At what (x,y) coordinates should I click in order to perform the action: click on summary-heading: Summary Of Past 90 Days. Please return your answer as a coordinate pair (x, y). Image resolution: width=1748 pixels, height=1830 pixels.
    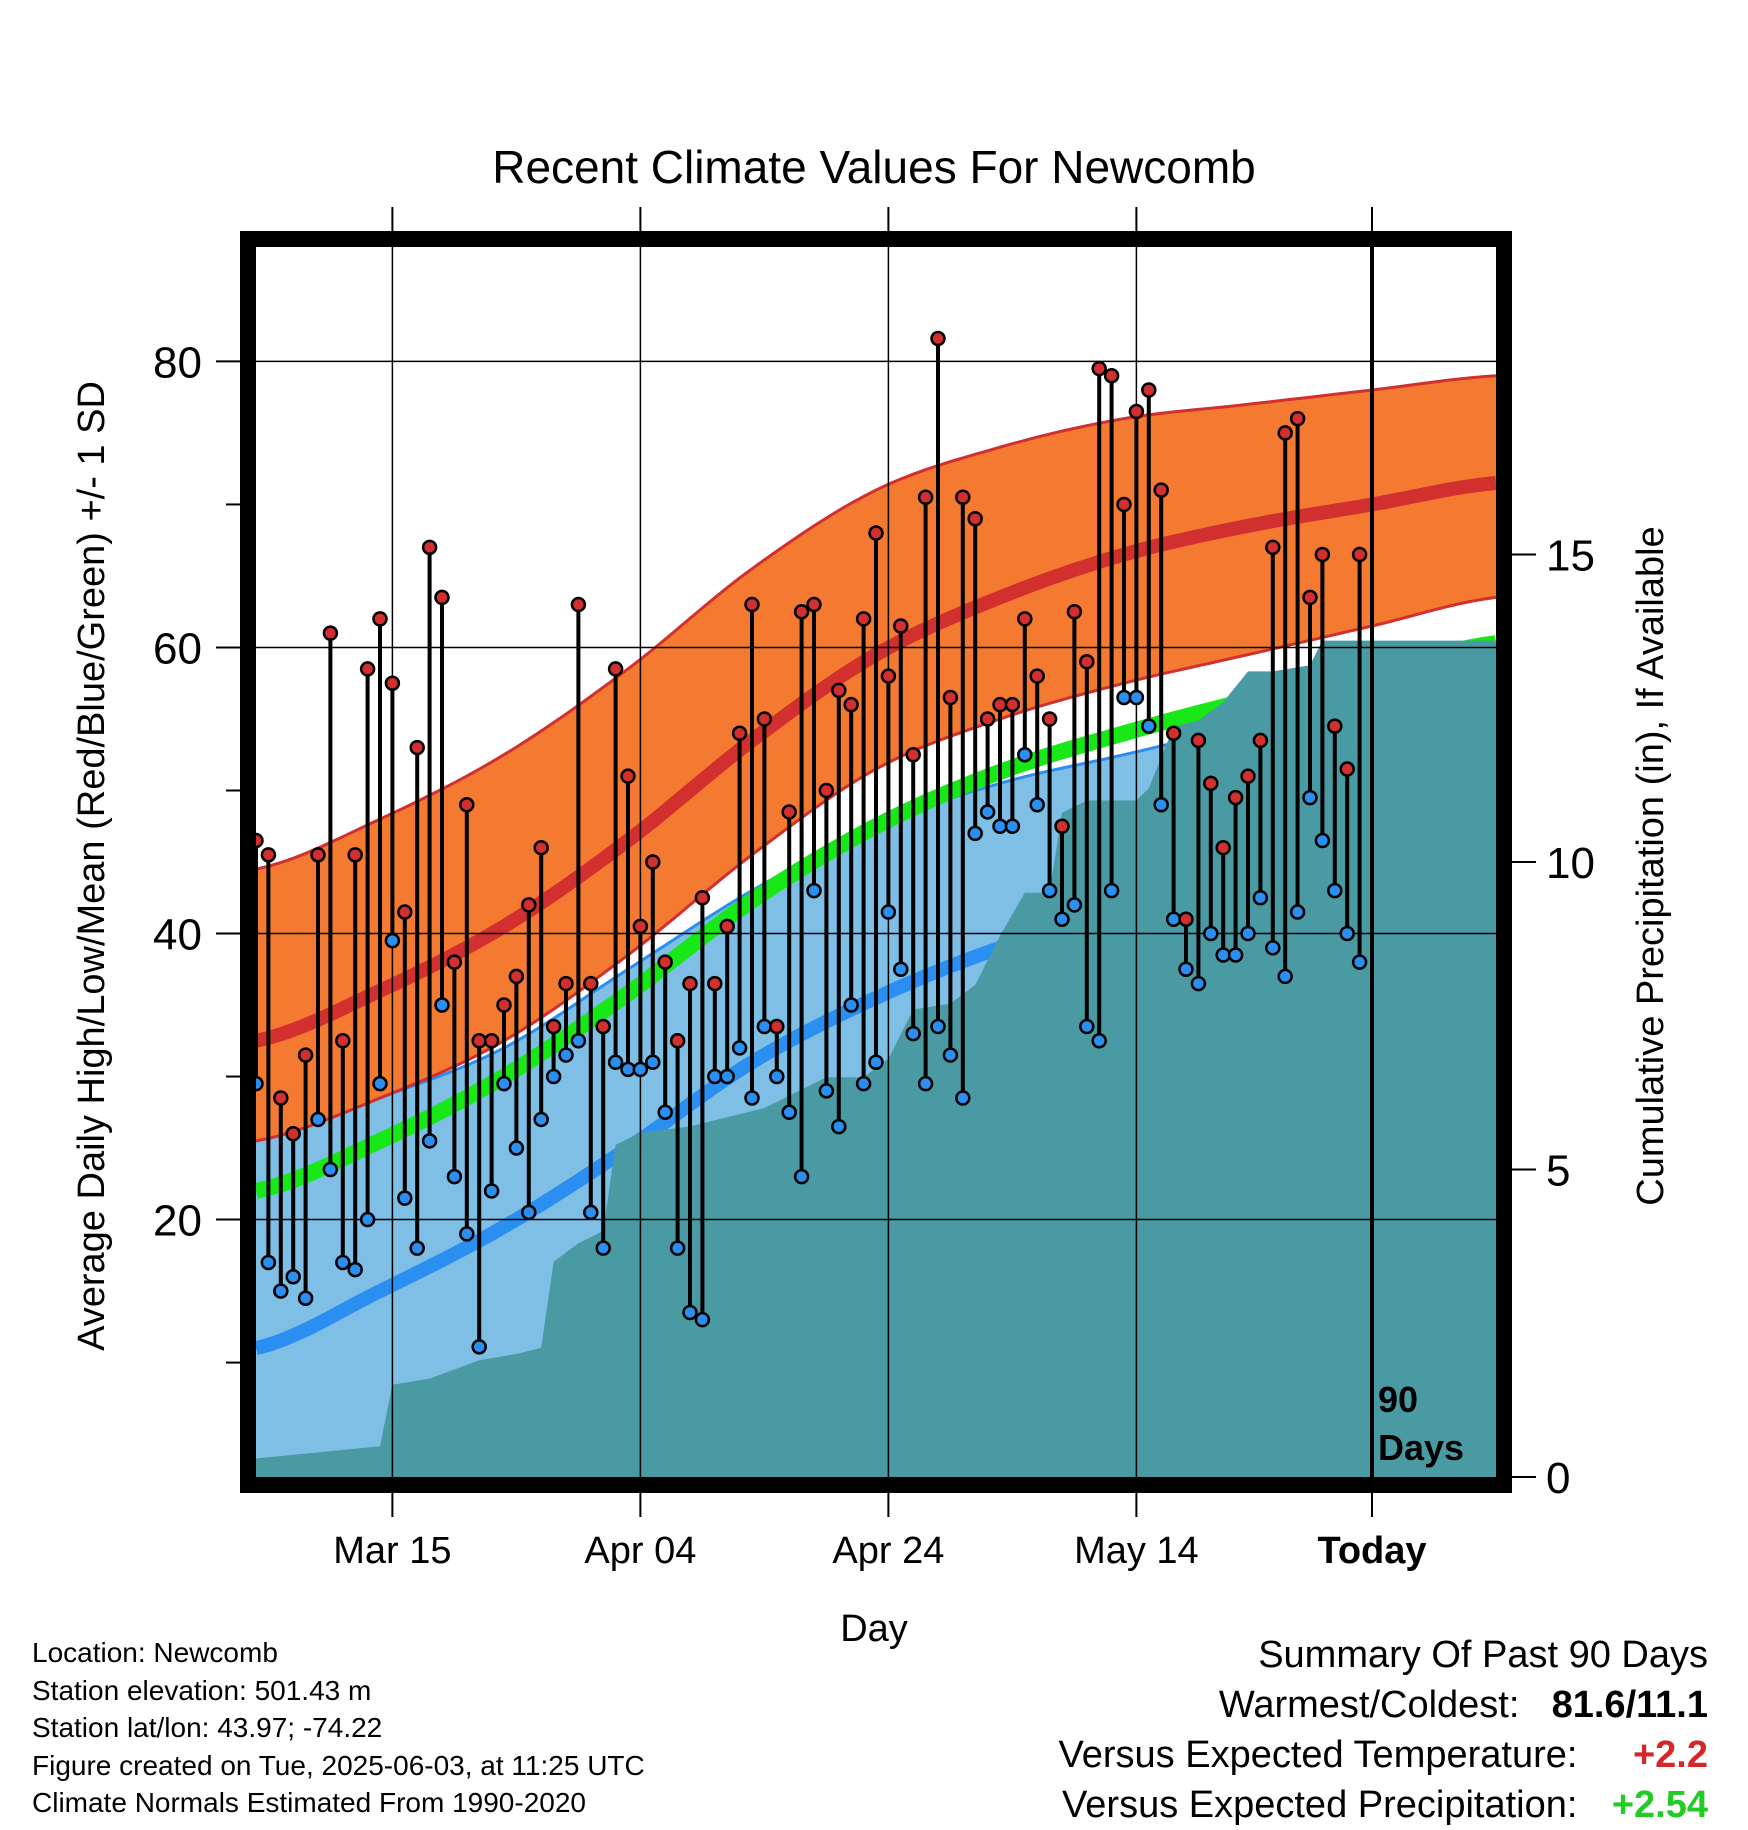
    Looking at the image, I should click on (1483, 1655).